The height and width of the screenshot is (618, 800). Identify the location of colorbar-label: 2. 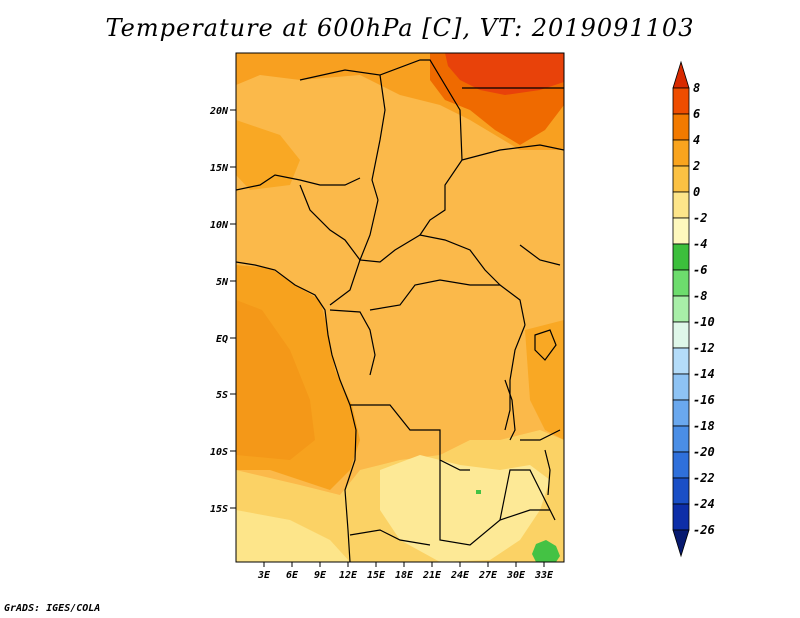
(696, 166).